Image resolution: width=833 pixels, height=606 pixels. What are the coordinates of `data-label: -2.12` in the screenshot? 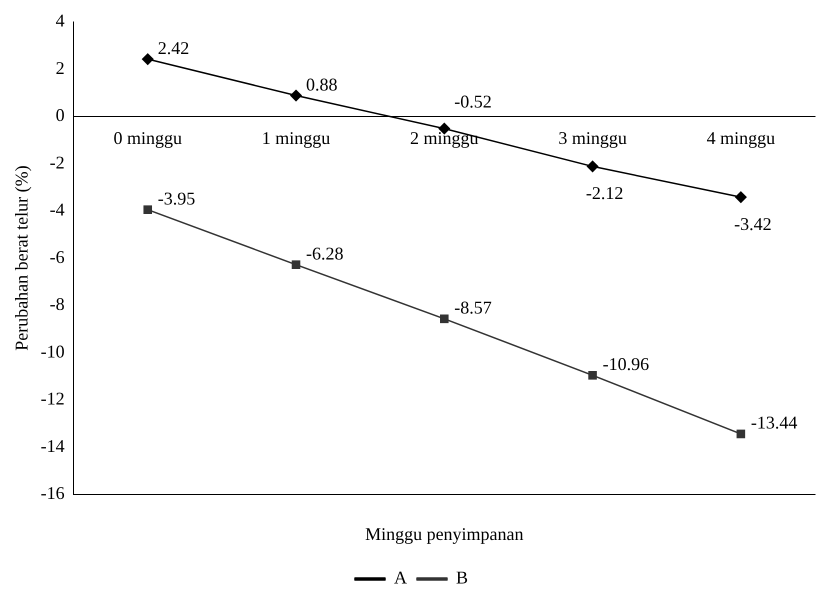 It's located at (605, 193).